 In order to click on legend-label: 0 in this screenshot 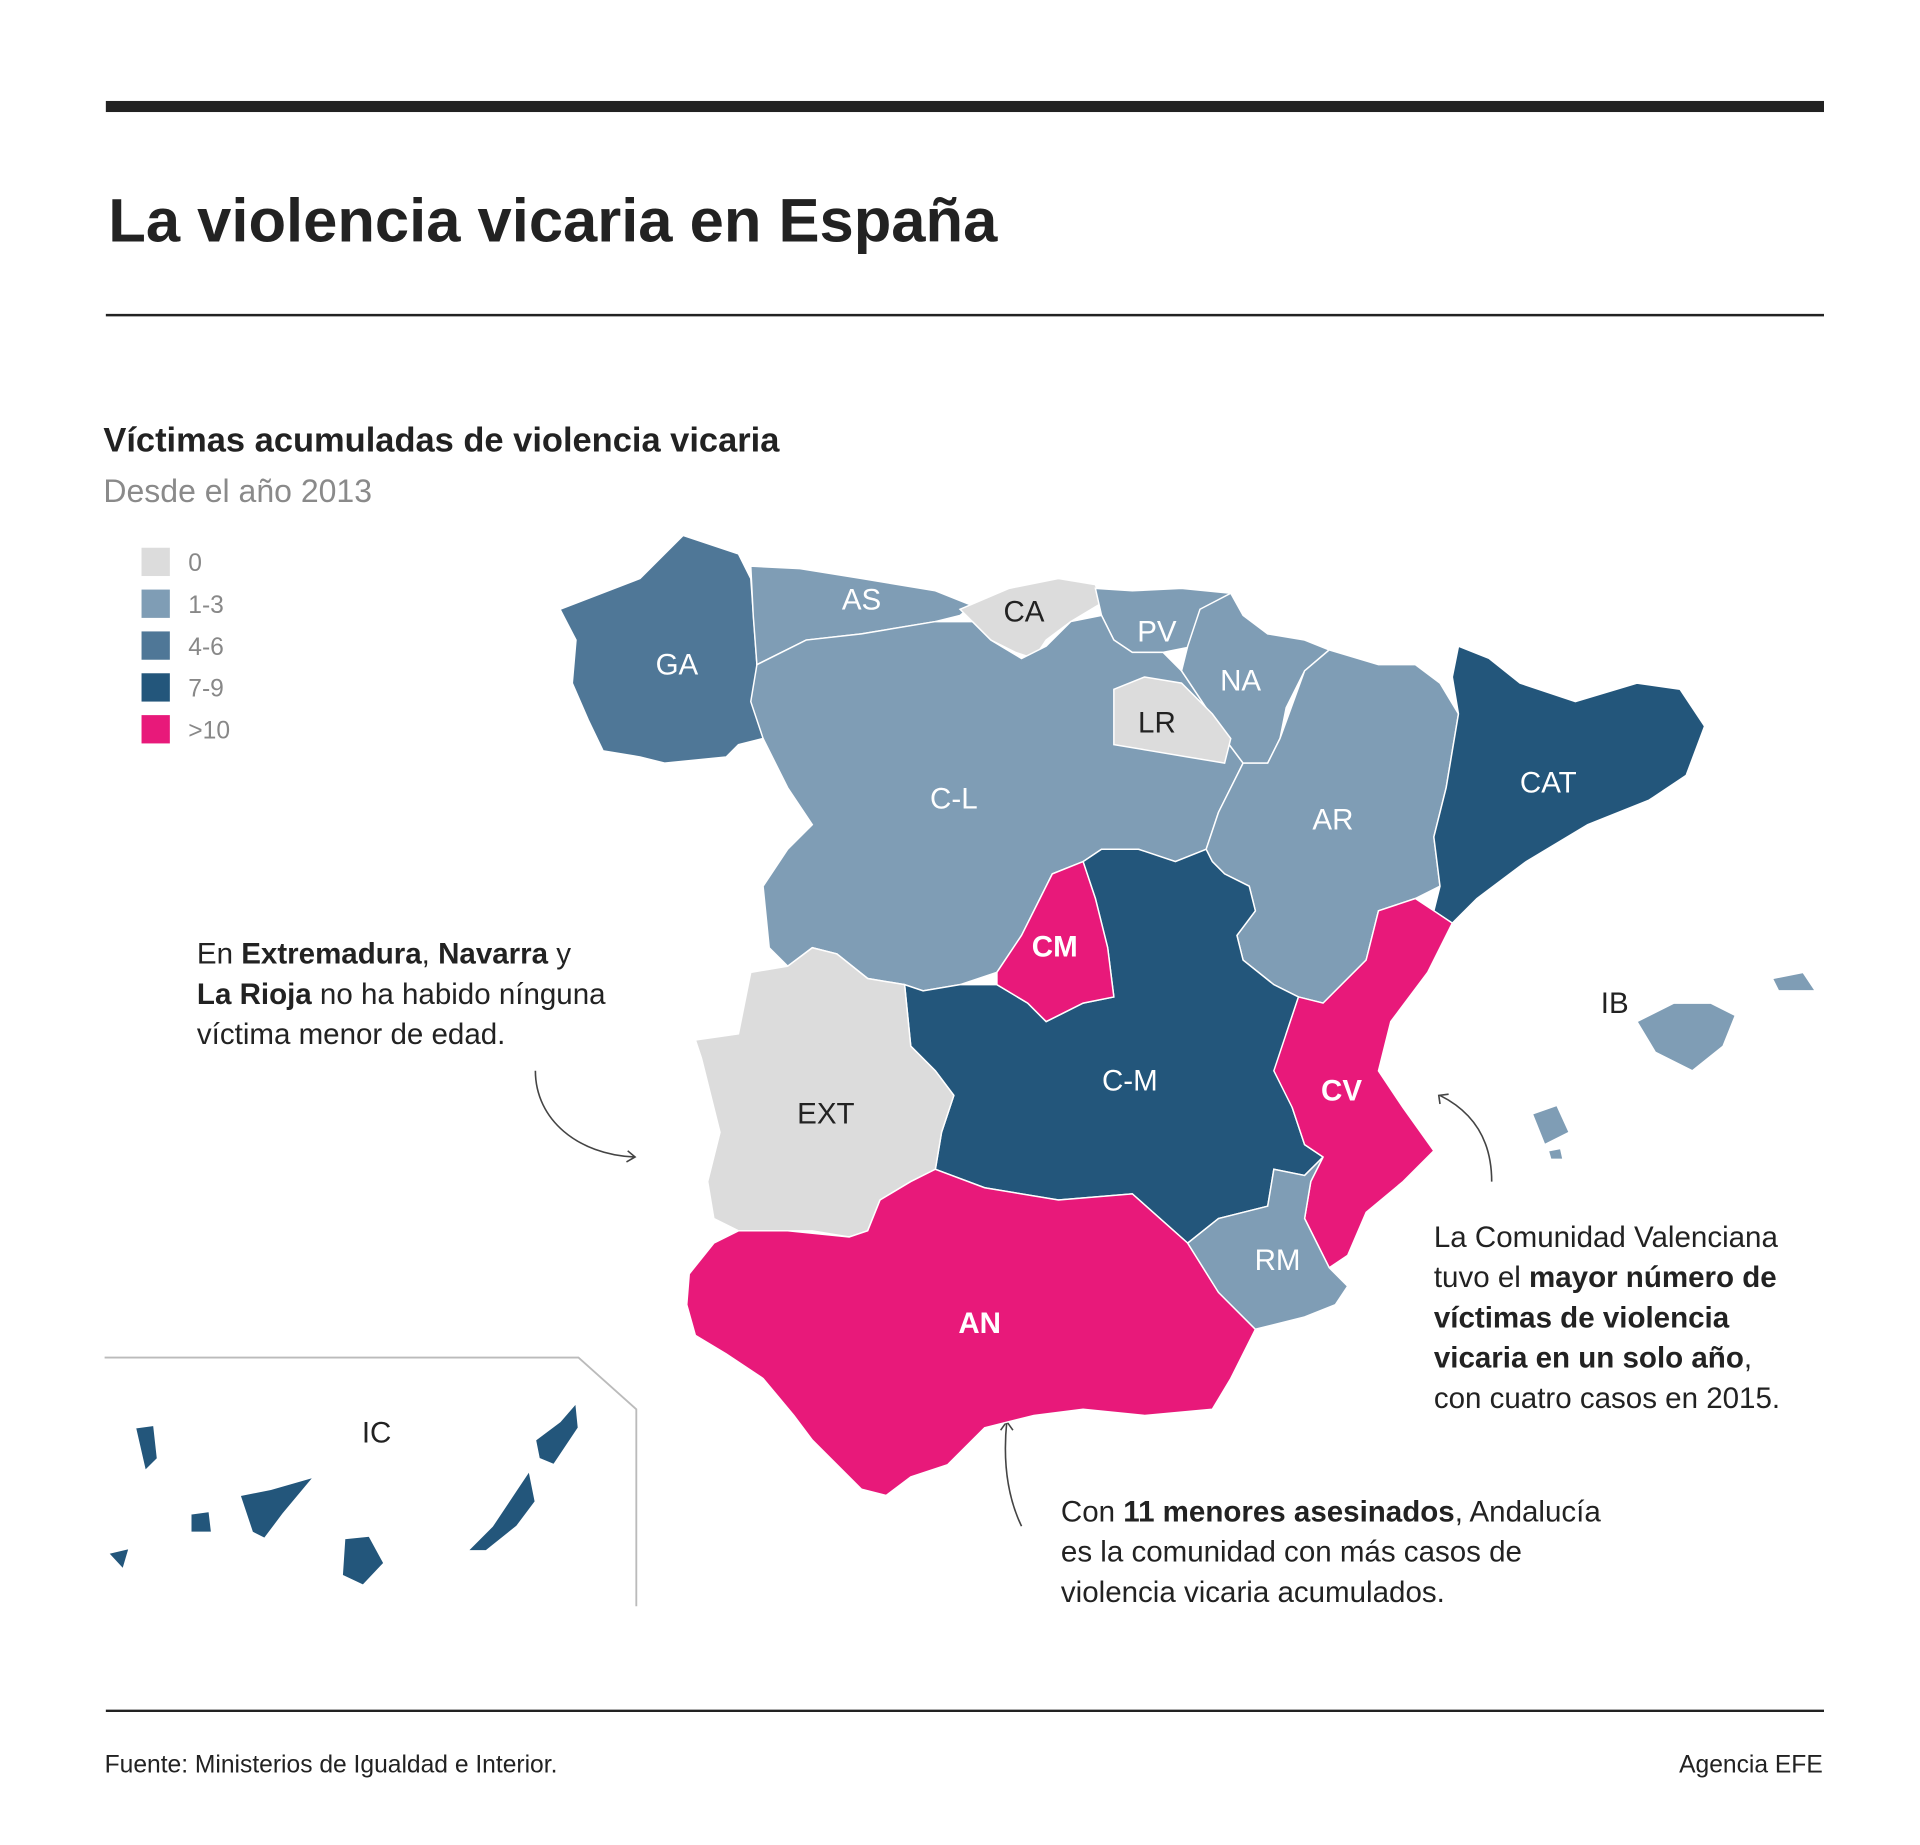, I will do `click(195, 563)`.